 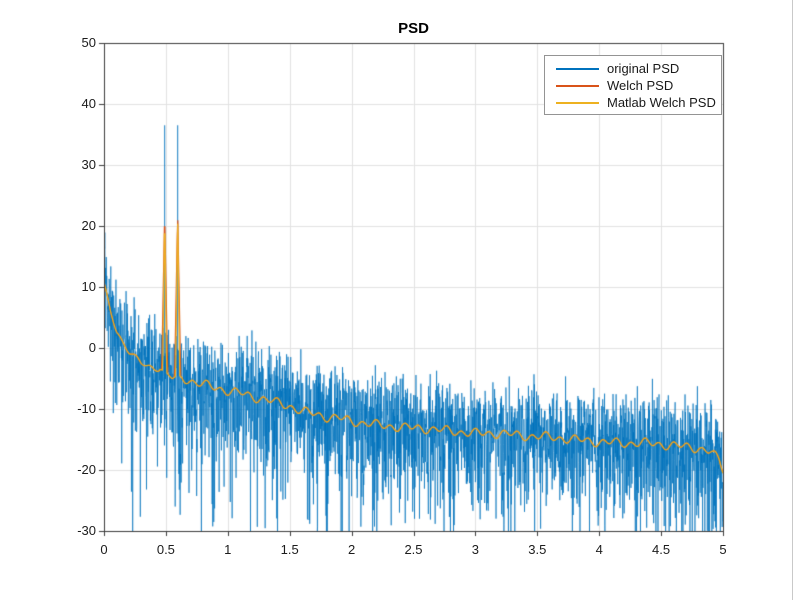 I want to click on legend-entry: Welch PSD, so click(x=638, y=85).